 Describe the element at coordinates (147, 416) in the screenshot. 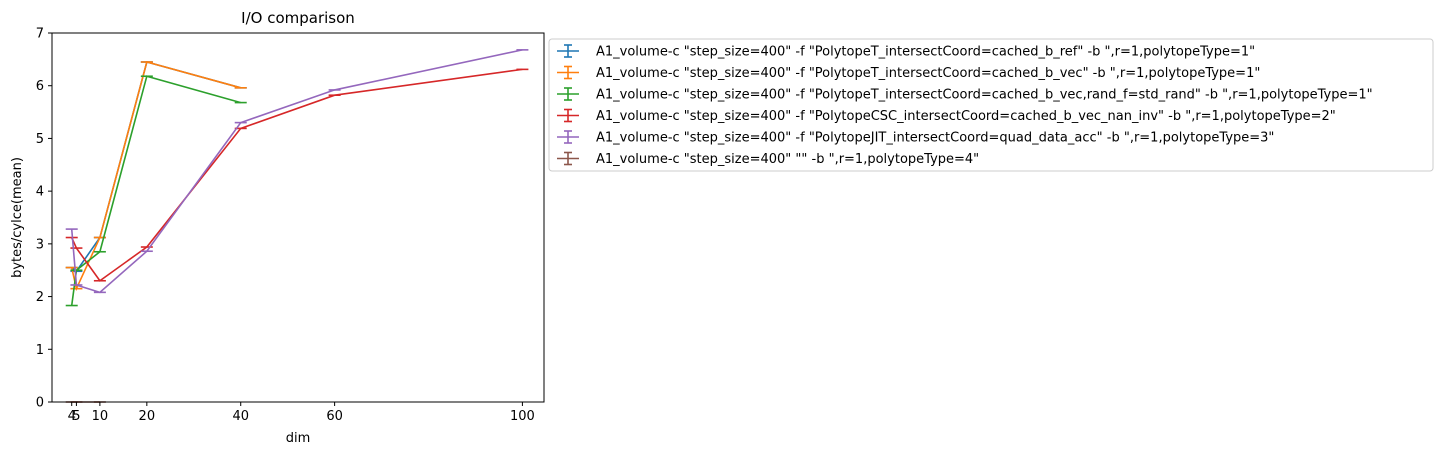

I see `x-tick-label: 20` at that location.